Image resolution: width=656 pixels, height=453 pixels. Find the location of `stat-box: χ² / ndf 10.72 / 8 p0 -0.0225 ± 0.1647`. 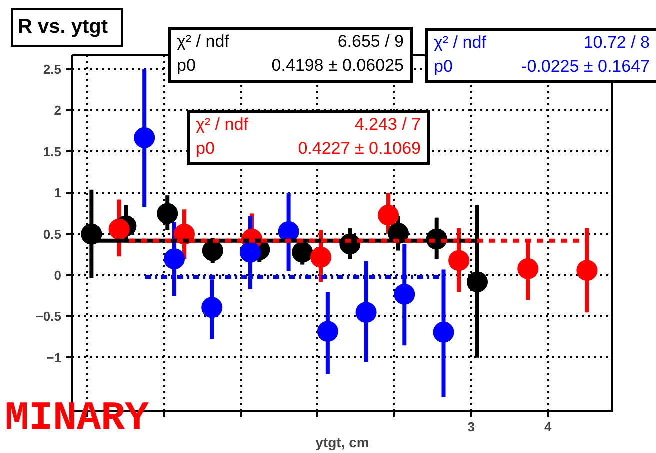

stat-box: χ² / ndf 10.72 / 8 p0 -0.0225 ± 0.1647 is located at coordinates (540, 55).